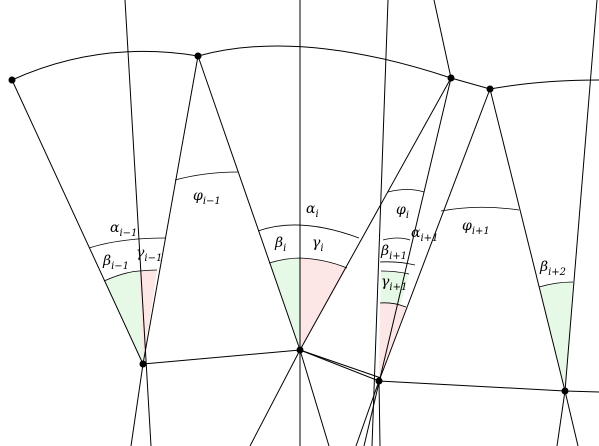 Image resolution: width=599 pixels, height=446 pixels. Describe the element at coordinates (149, 254) in the screenshot. I see `label-gamma-i-minus-1: γi−1` at that location.